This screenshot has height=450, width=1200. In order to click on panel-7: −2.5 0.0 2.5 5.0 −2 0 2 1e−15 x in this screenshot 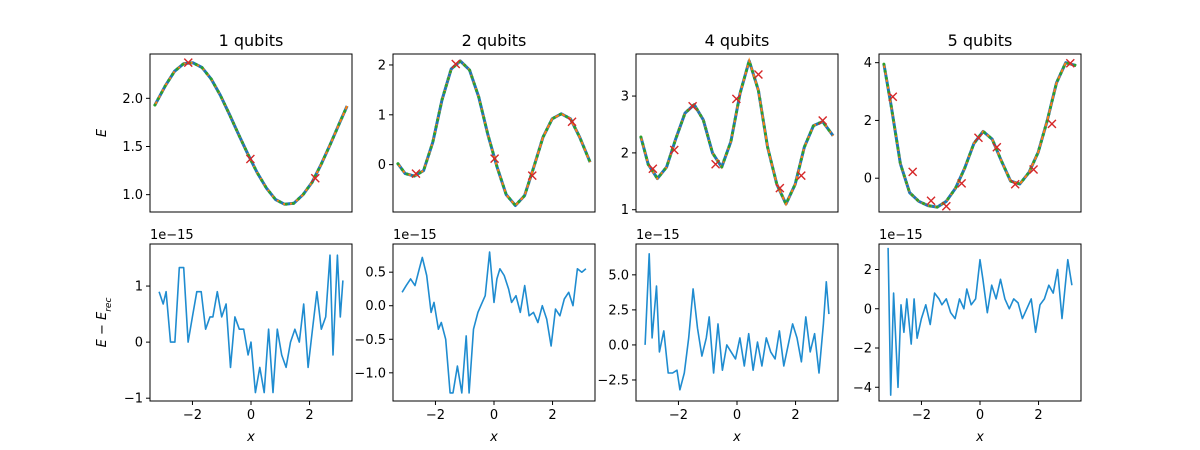, I will do `click(718, 336)`.